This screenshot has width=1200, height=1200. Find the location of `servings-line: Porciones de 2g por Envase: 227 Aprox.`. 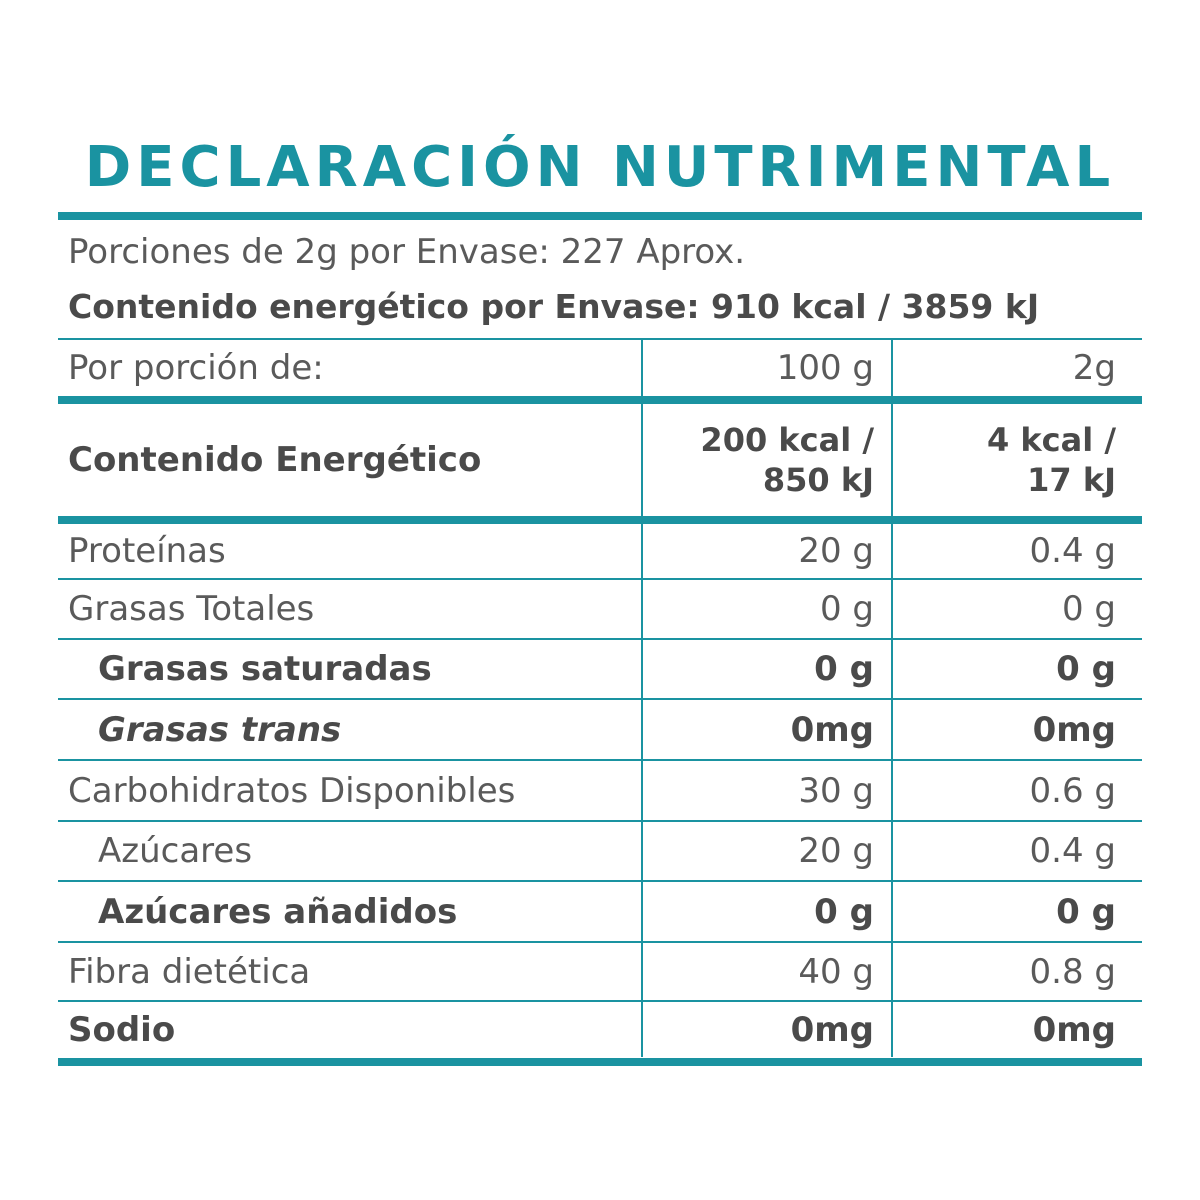

servings-line: Porciones de 2g por Envase: 227 Aprox. is located at coordinates (407, 252).